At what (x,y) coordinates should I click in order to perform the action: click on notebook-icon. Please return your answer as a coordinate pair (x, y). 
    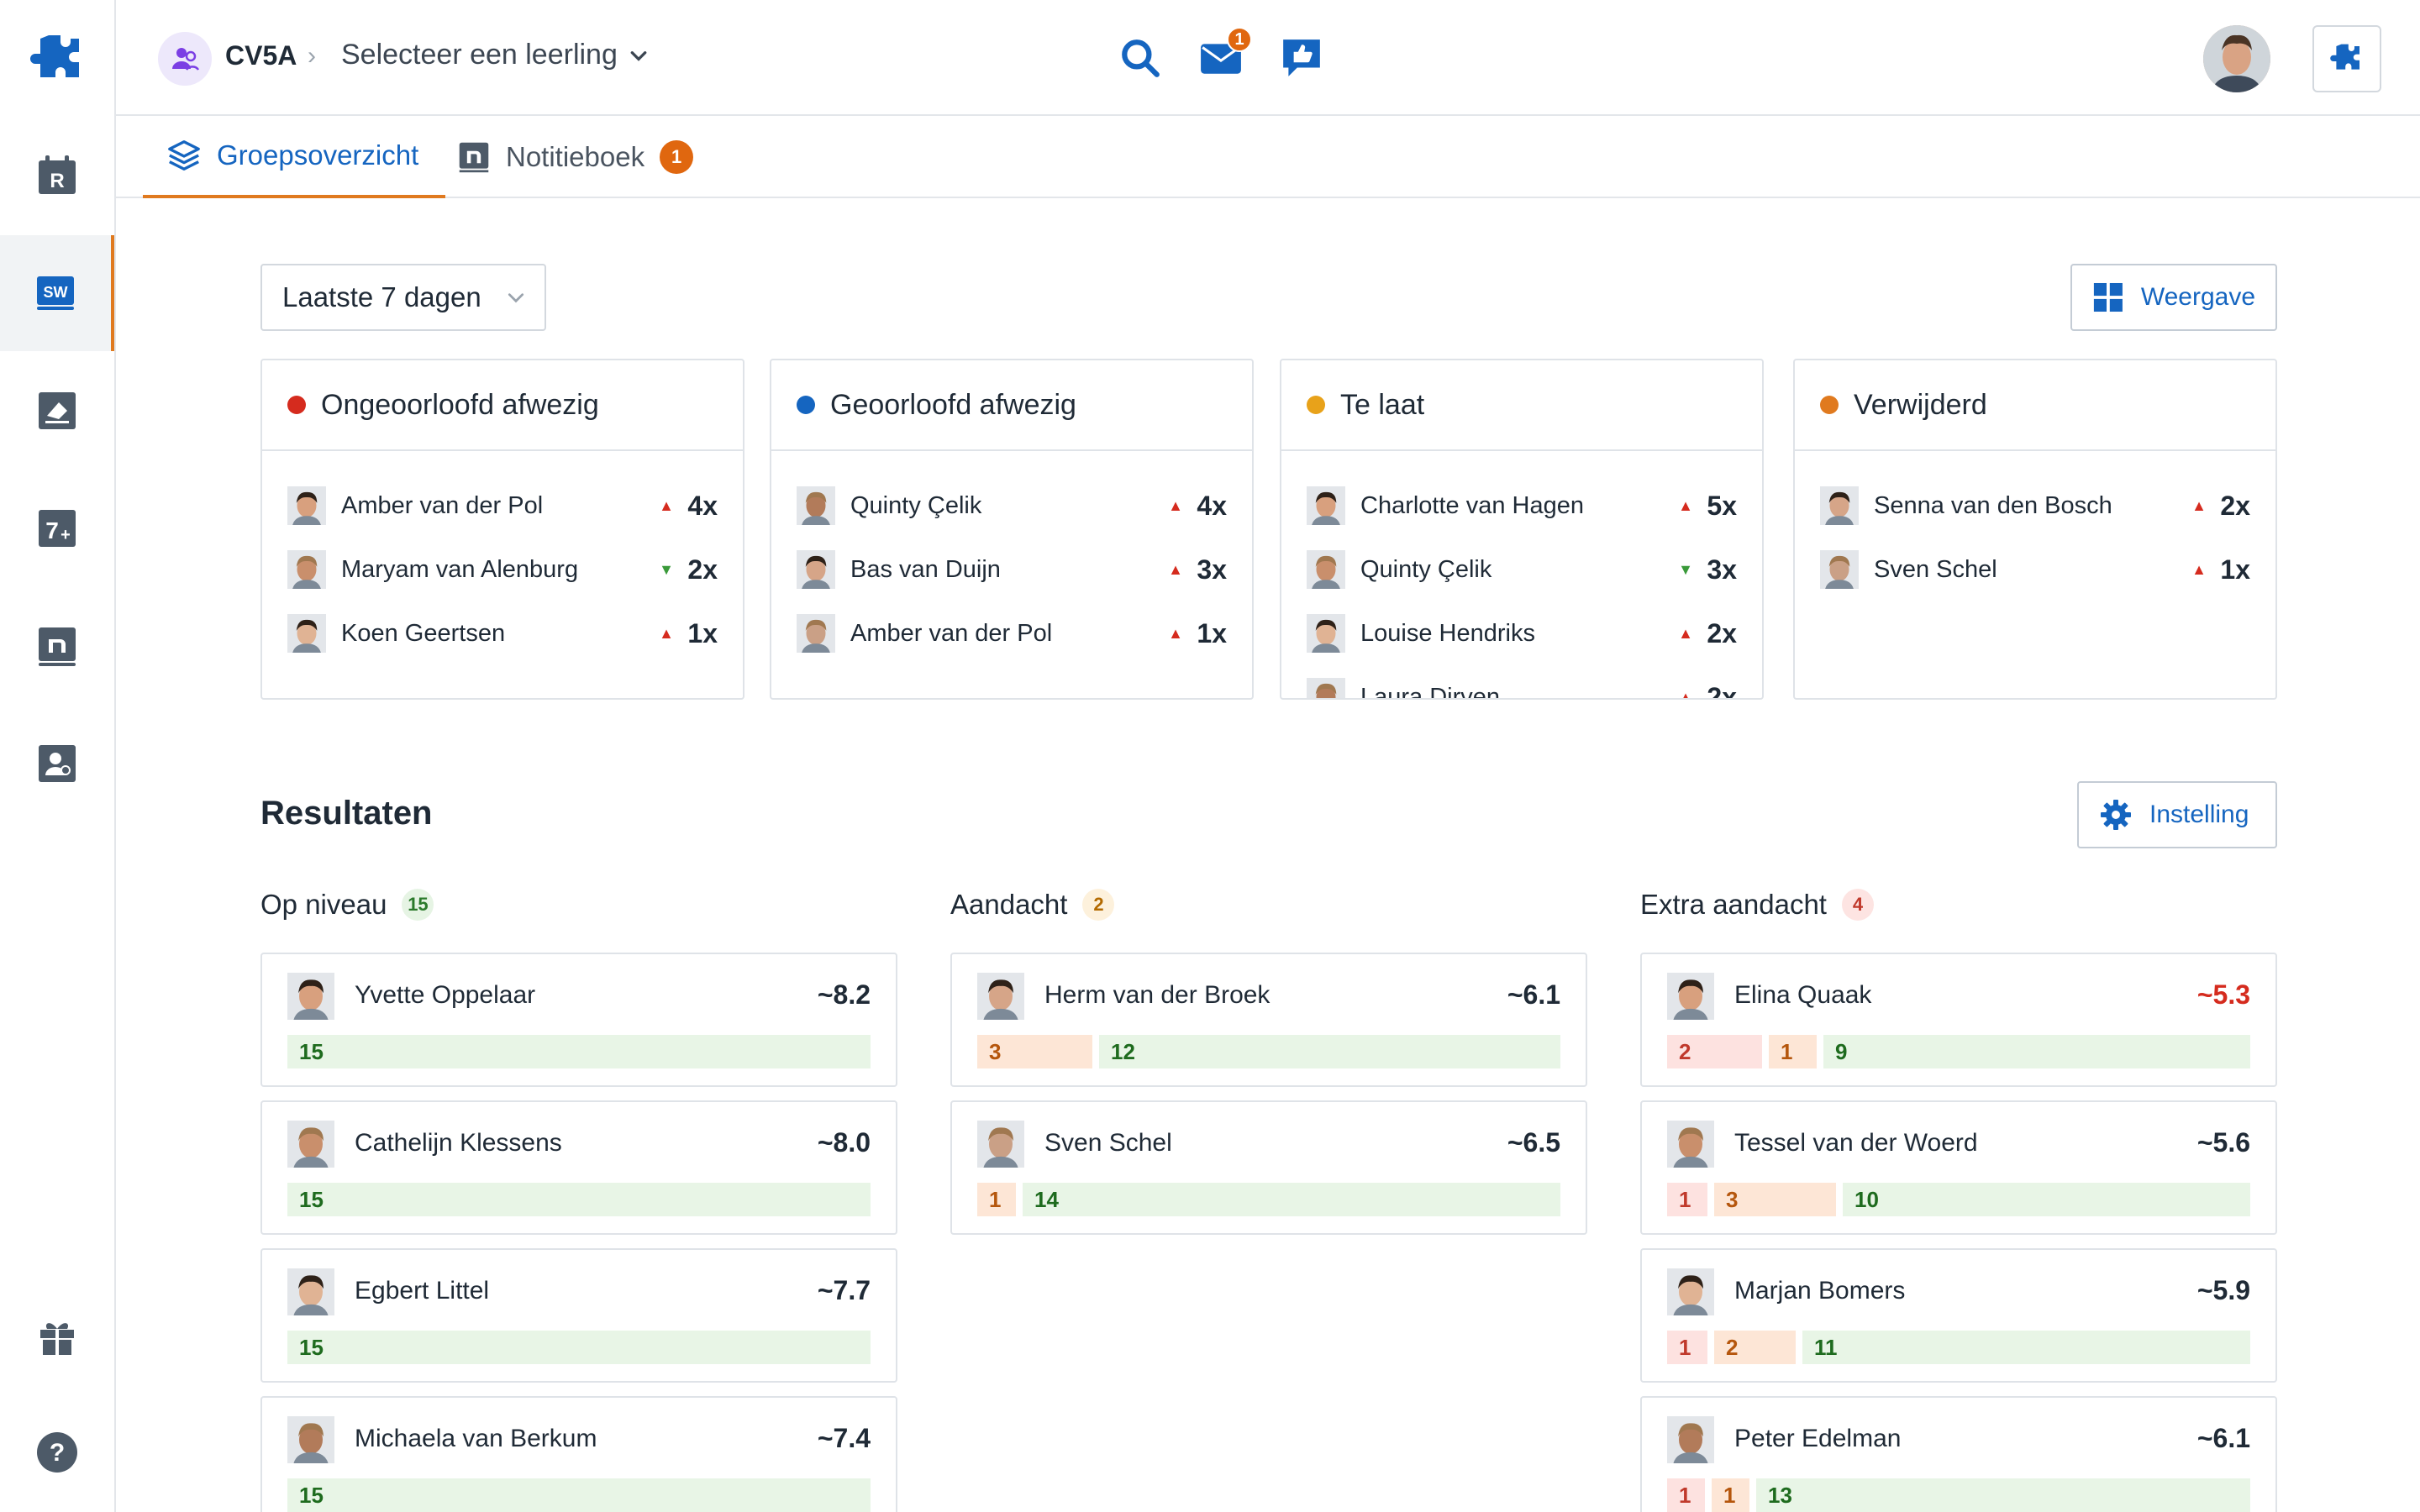
    Looking at the image, I should click on (58, 646).